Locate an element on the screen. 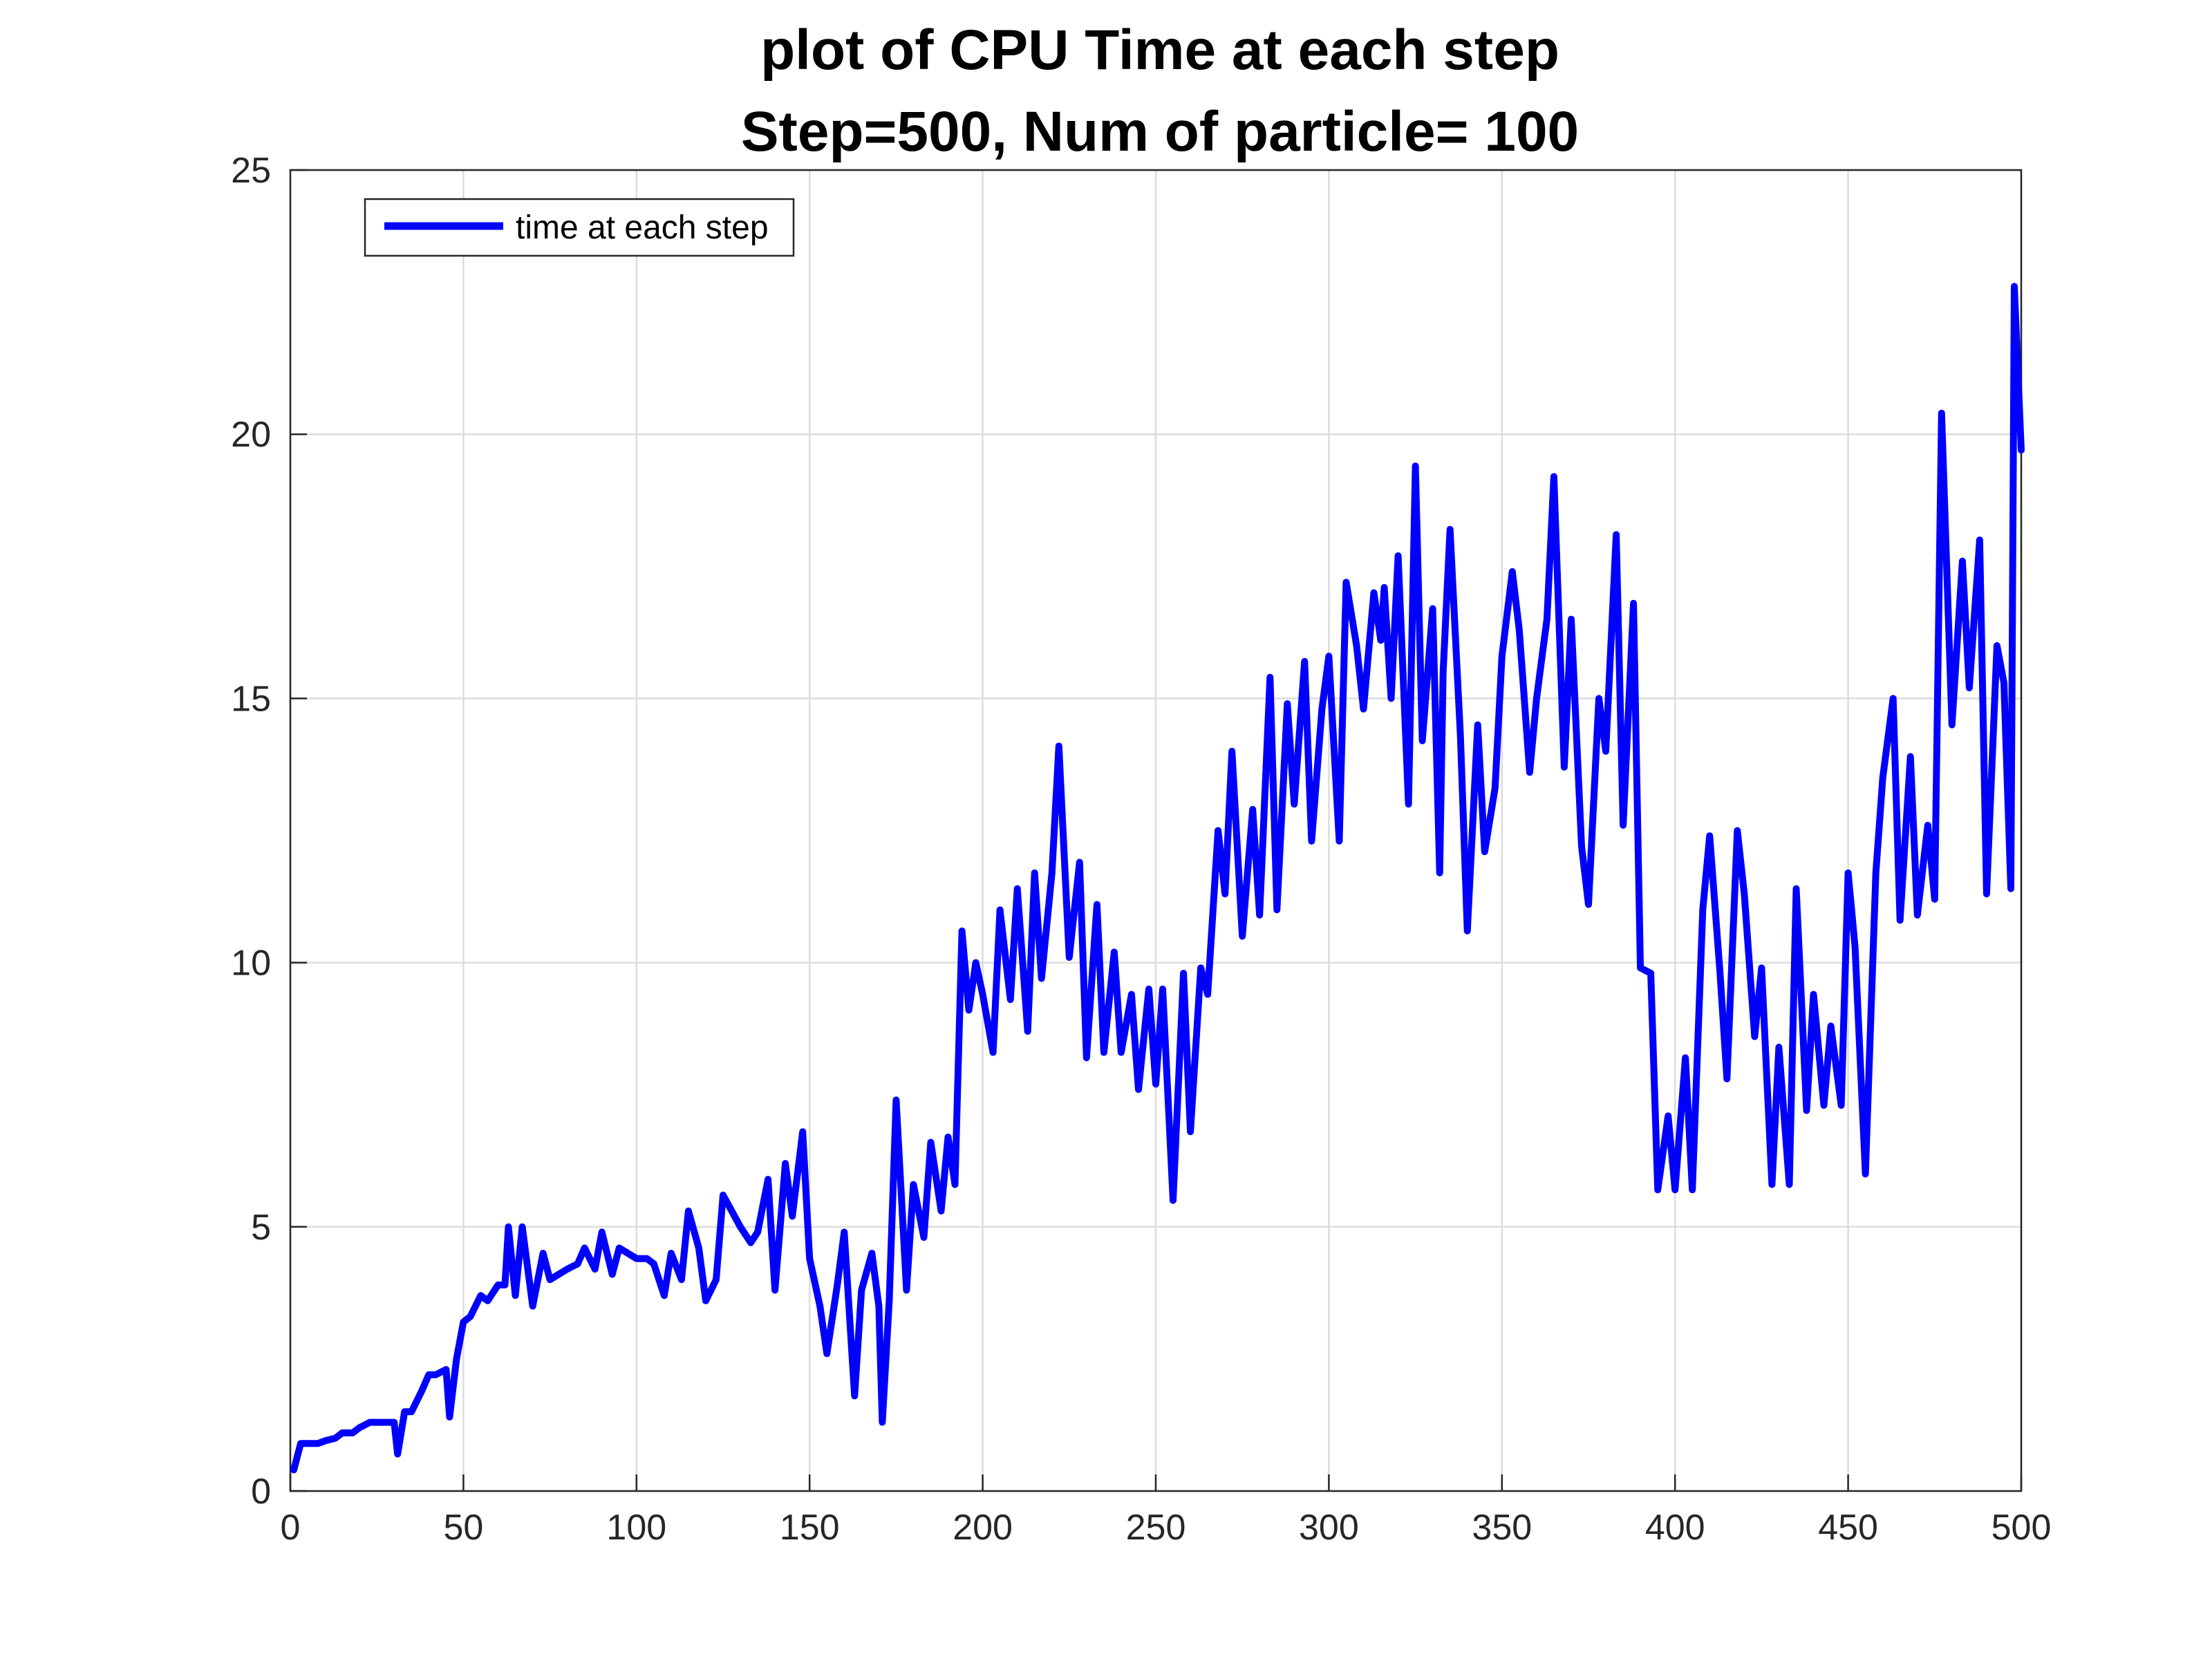 This screenshot has width=2212, height=1659. y-tick-label: 25 is located at coordinates (251, 171).